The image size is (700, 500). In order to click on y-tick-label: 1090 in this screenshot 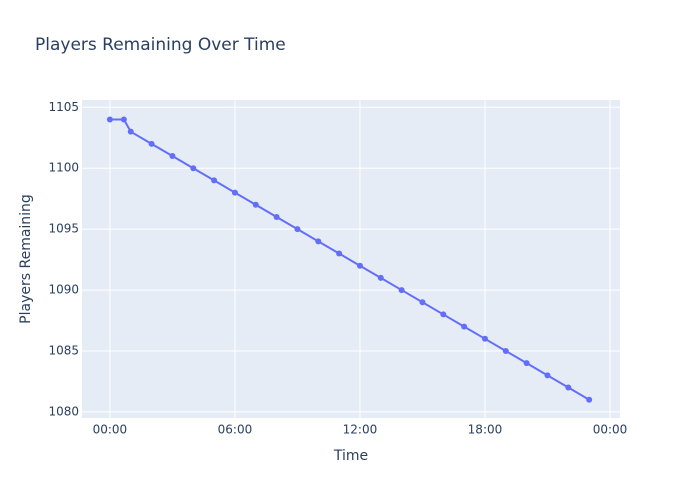, I will do `click(63, 290)`.